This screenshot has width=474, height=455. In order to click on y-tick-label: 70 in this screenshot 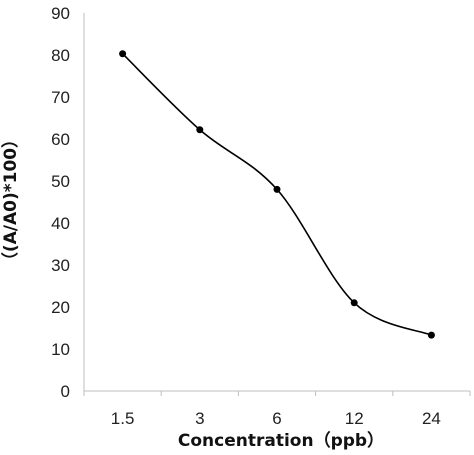, I will do `click(60, 97)`.